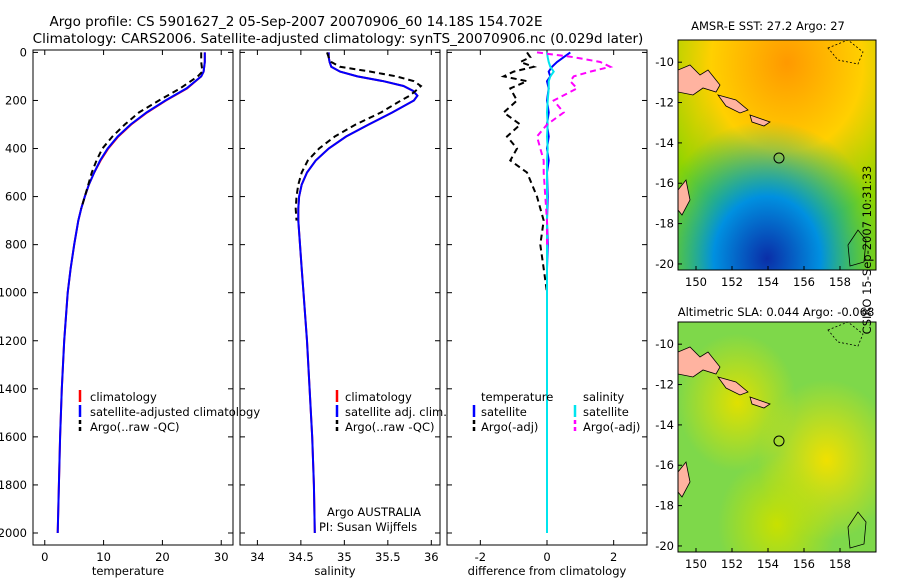 The image size is (900, 580). What do you see at coordinates (103, 557) in the screenshot?
I see `temperature-xtick-label: 10` at bounding box center [103, 557].